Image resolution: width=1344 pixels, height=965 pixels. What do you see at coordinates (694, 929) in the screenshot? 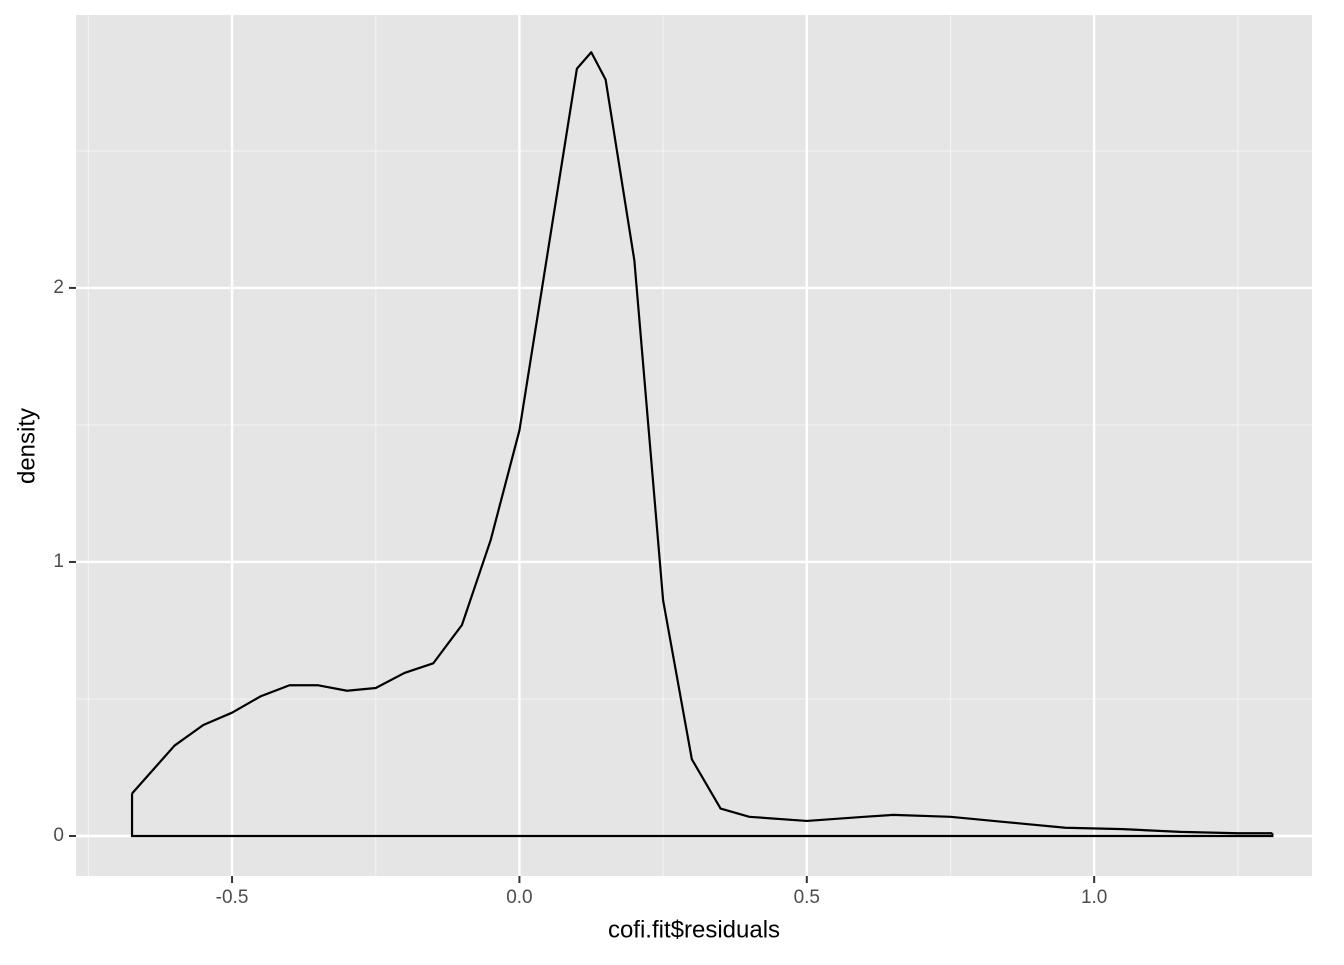
I see `x-axis-title: cofi.fit$residuals` at bounding box center [694, 929].